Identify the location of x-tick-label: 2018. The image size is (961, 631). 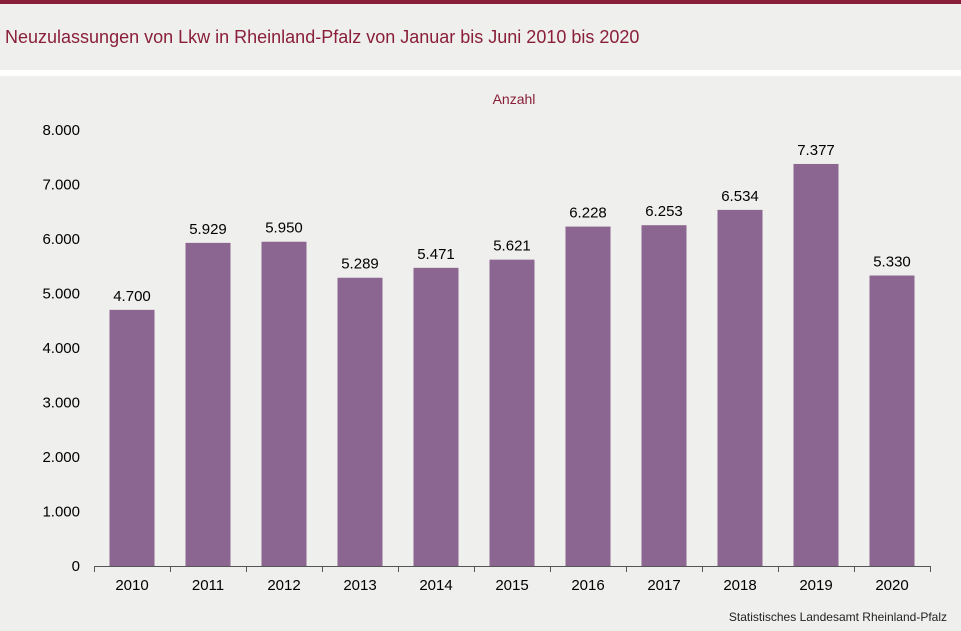
(739, 585).